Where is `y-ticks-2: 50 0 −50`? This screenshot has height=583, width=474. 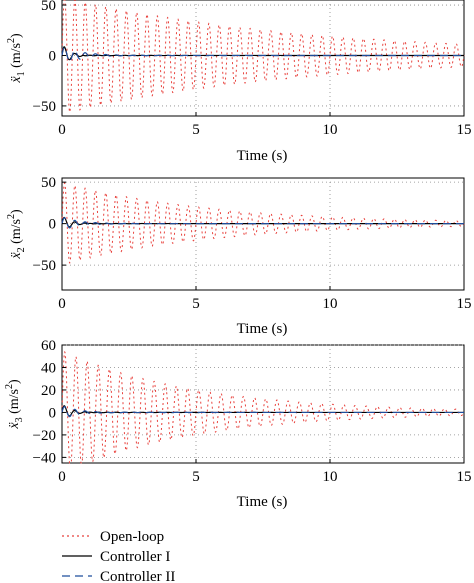
y-ticks-2: 50 0 −50 is located at coordinates (49, 224).